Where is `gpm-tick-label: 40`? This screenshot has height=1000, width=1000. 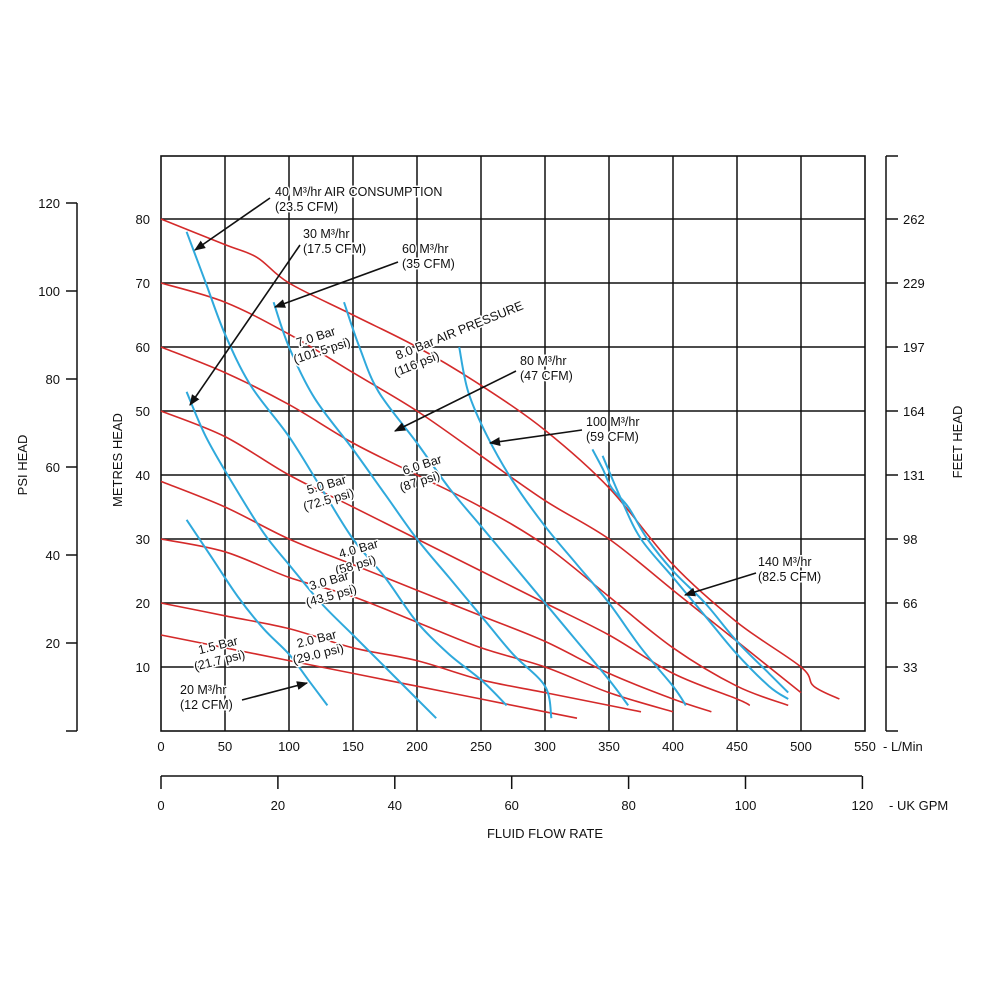 gpm-tick-label: 40 is located at coordinates (395, 805).